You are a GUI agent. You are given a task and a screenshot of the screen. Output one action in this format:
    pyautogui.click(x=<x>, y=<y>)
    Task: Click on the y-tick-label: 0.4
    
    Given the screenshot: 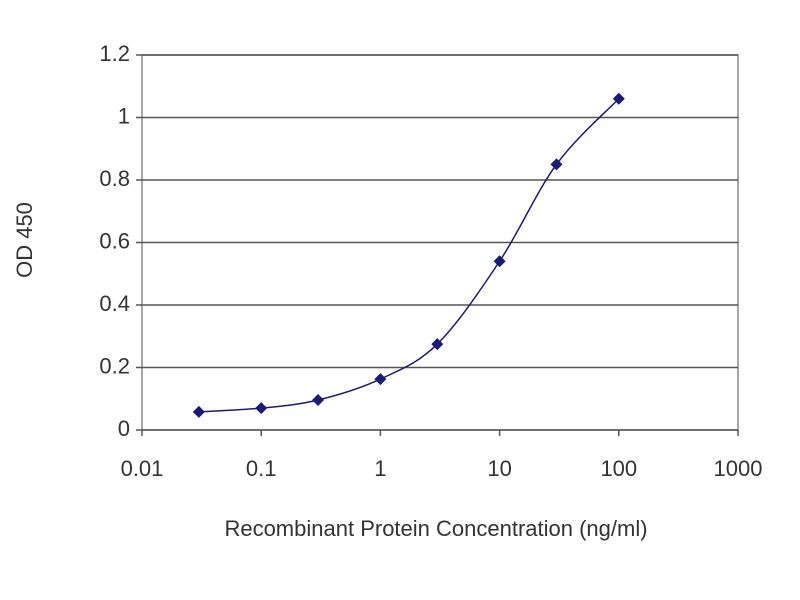 What is the action you would take?
    pyautogui.click(x=114, y=303)
    